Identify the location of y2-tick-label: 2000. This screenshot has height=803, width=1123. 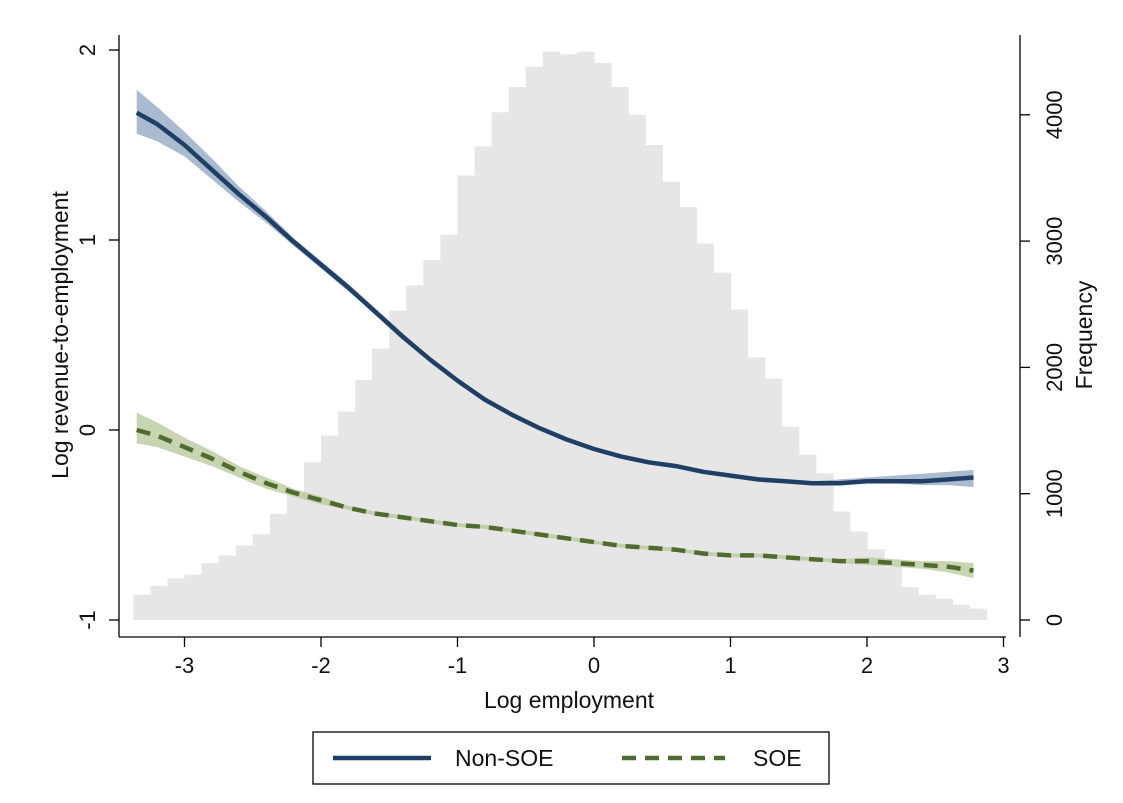
(1054, 367).